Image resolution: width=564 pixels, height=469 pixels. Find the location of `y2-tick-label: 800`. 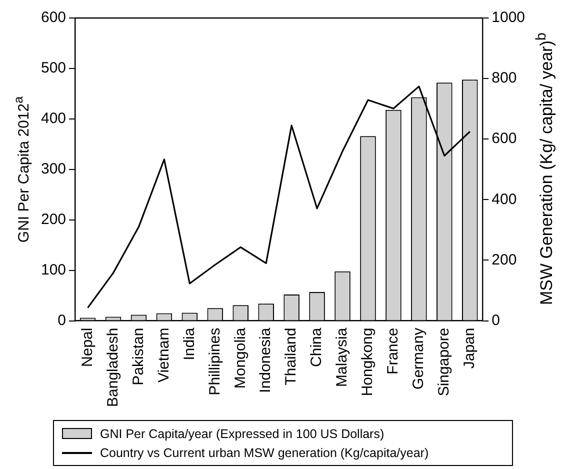

y2-tick-label: 800 is located at coordinates (504, 78).